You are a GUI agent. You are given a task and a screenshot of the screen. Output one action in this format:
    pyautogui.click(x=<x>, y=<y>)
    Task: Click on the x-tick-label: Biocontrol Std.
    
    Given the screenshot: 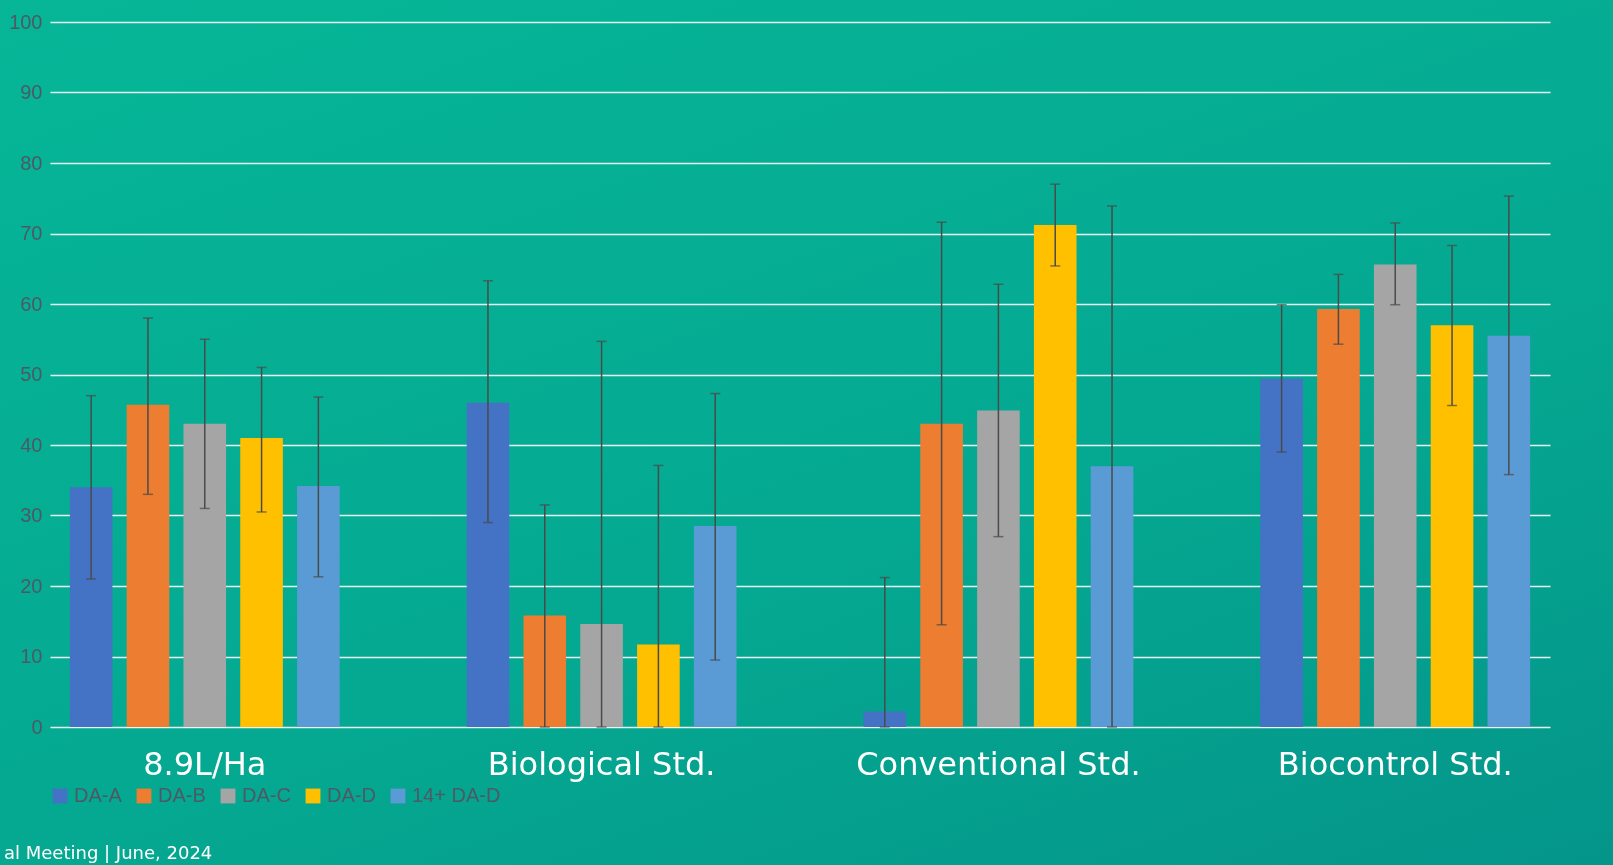 What is the action you would take?
    pyautogui.click(x=1395, y=763)
    